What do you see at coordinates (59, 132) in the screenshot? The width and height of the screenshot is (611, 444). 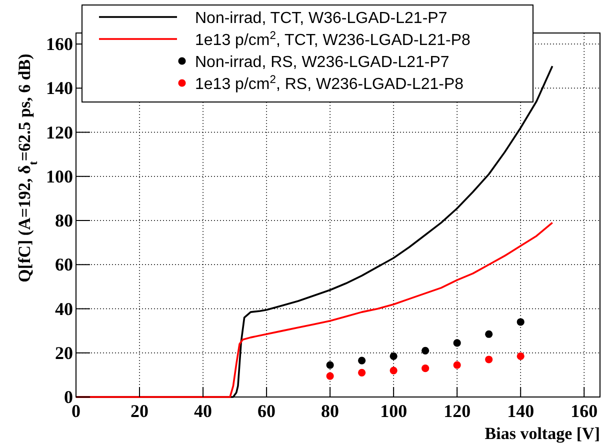 I see `y-tick-label: 120` at bounding box center [59, 132].